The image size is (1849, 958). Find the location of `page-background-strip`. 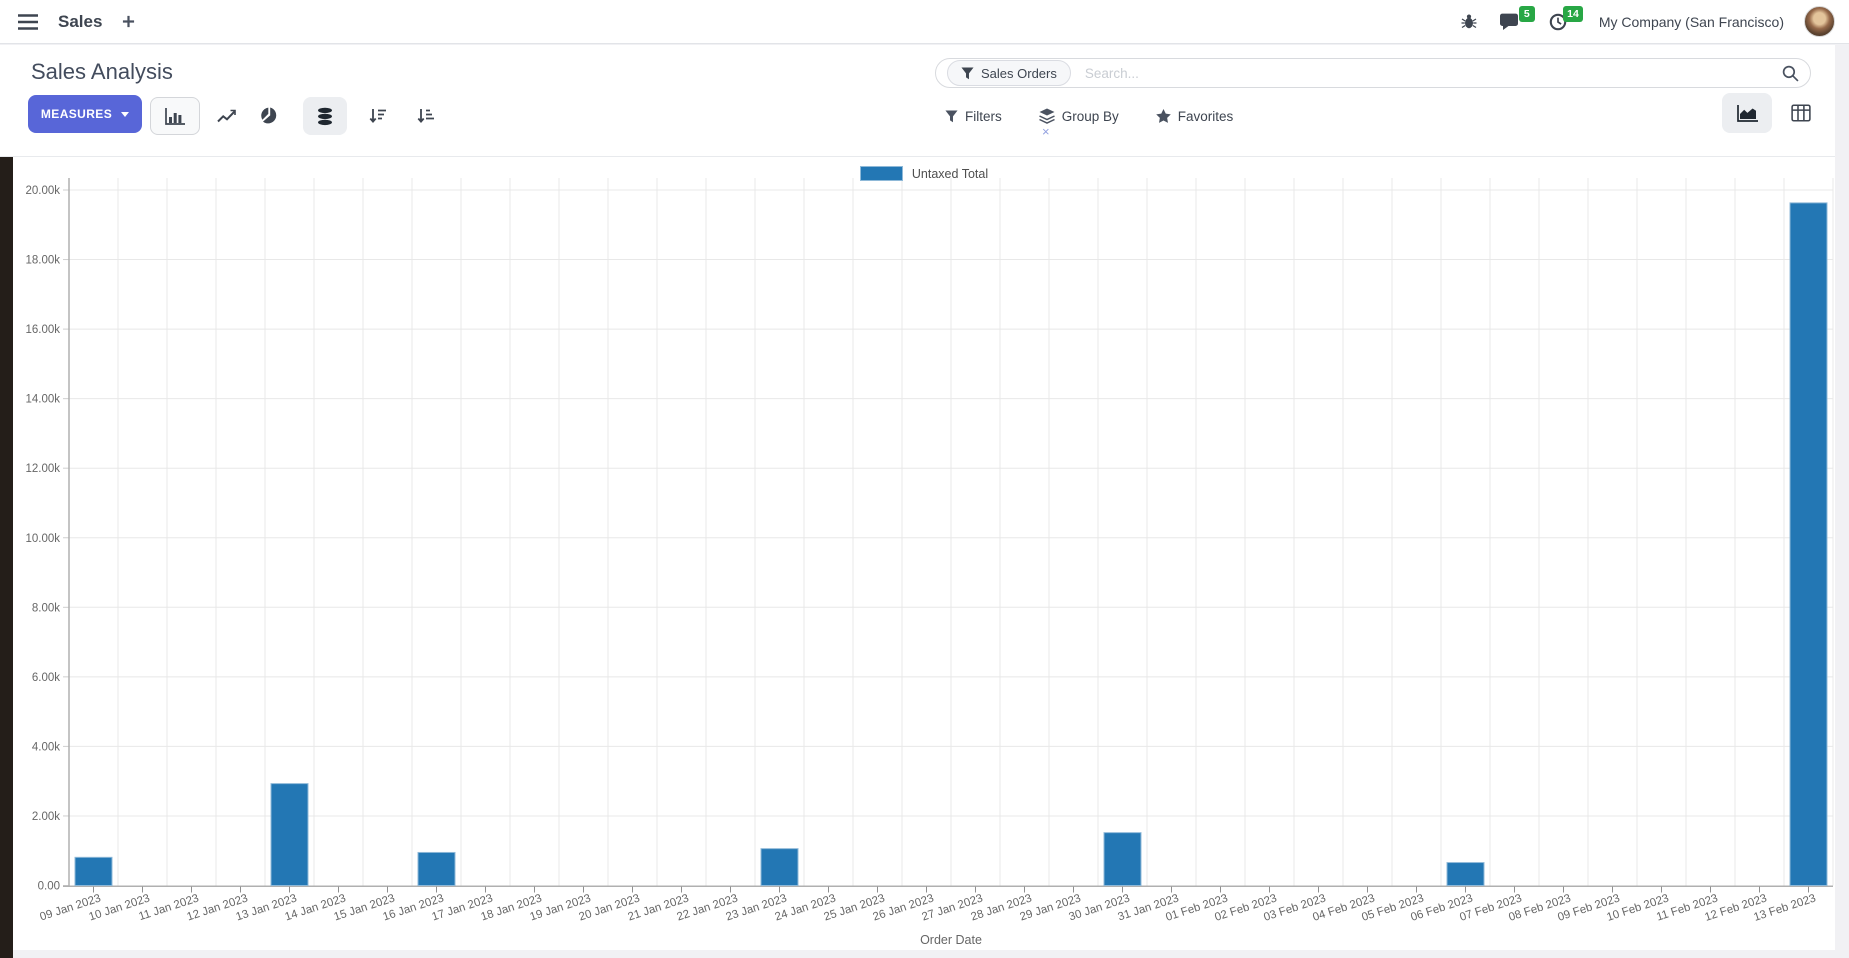

page-background-strip is located at coordinates (924, 954).